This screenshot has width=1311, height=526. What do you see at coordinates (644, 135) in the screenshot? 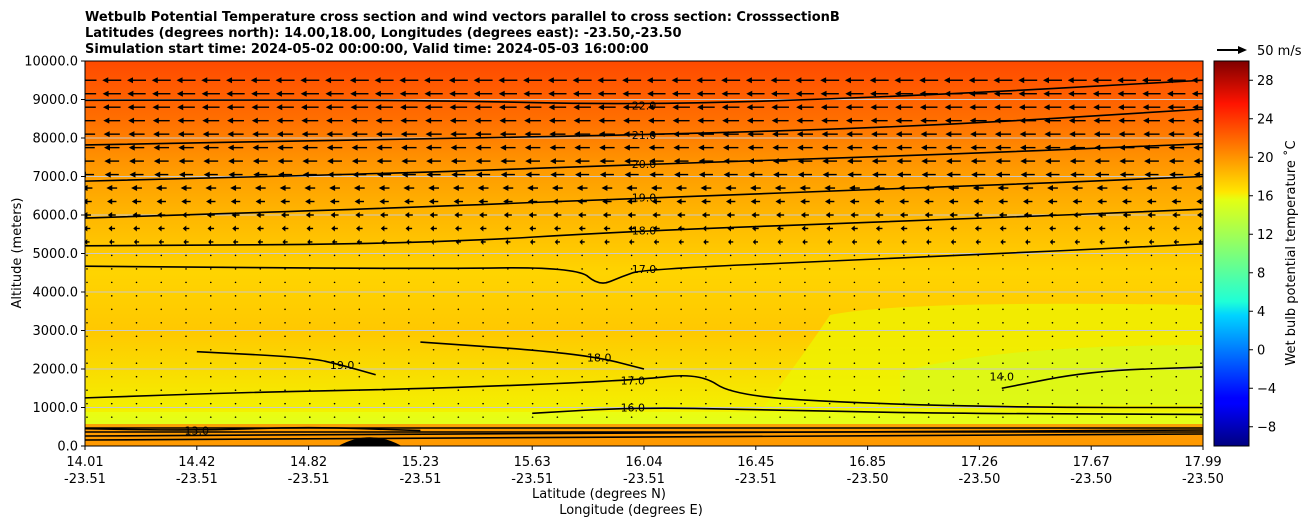
I see `contour-label: 21.0` at bounding box center [644, 135].